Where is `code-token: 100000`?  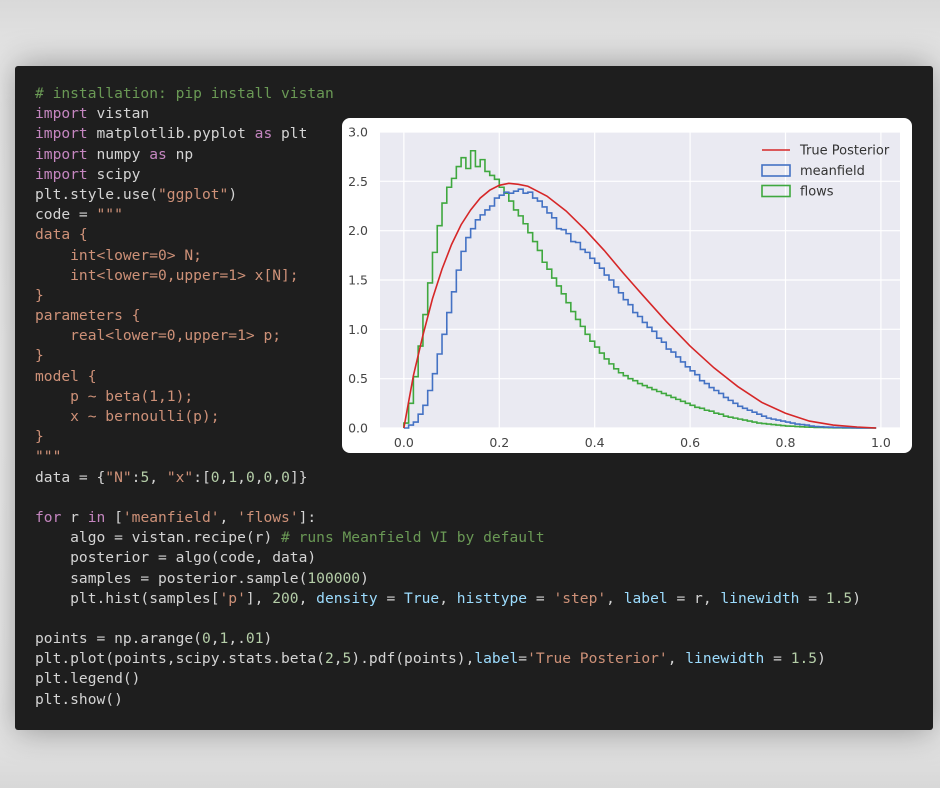
code-token: 100000 is located at coordinates (334, 578).